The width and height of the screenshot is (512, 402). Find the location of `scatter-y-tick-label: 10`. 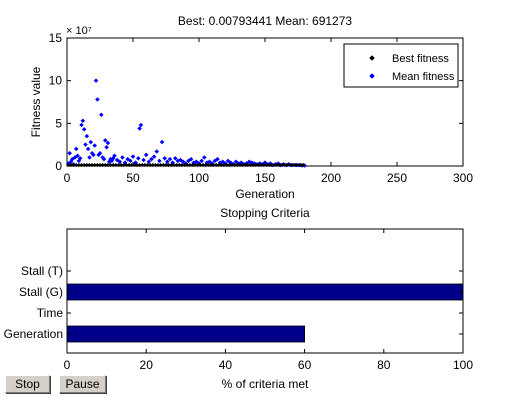

scatter-y-tick-label: 10 is located at coordinates (56, 81).